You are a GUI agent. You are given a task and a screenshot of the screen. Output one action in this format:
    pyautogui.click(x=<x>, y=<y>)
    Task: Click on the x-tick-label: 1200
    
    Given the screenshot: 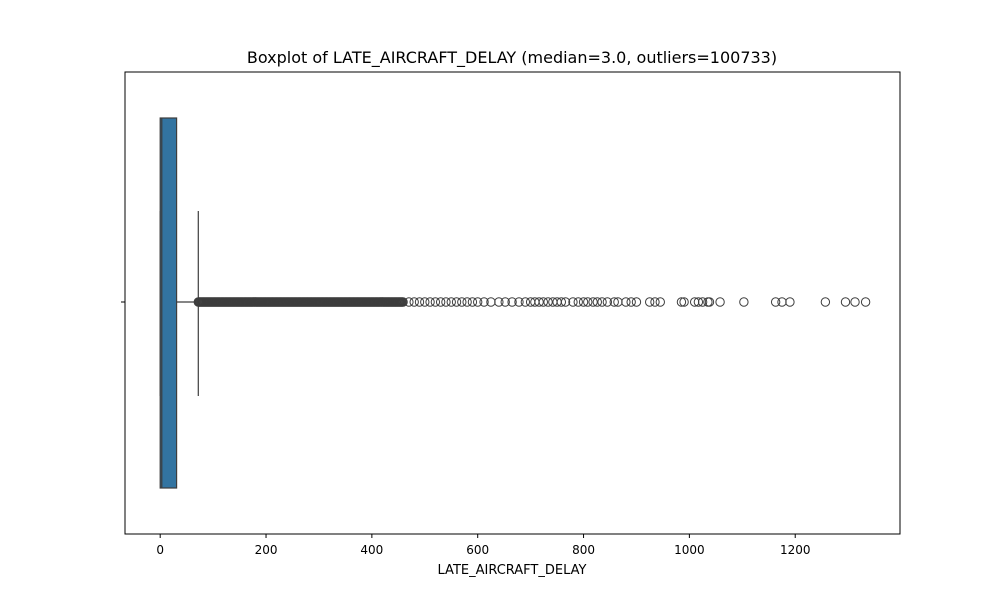 What is the action you would take?
    pyautogui.click(x=795, y=550)
    